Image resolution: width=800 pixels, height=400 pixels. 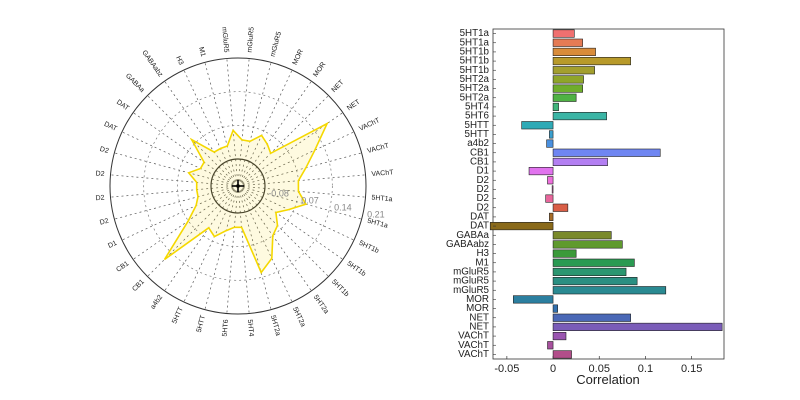 I want to click on bar-x-tick-label: 0.15, so click(x=691, y=369).